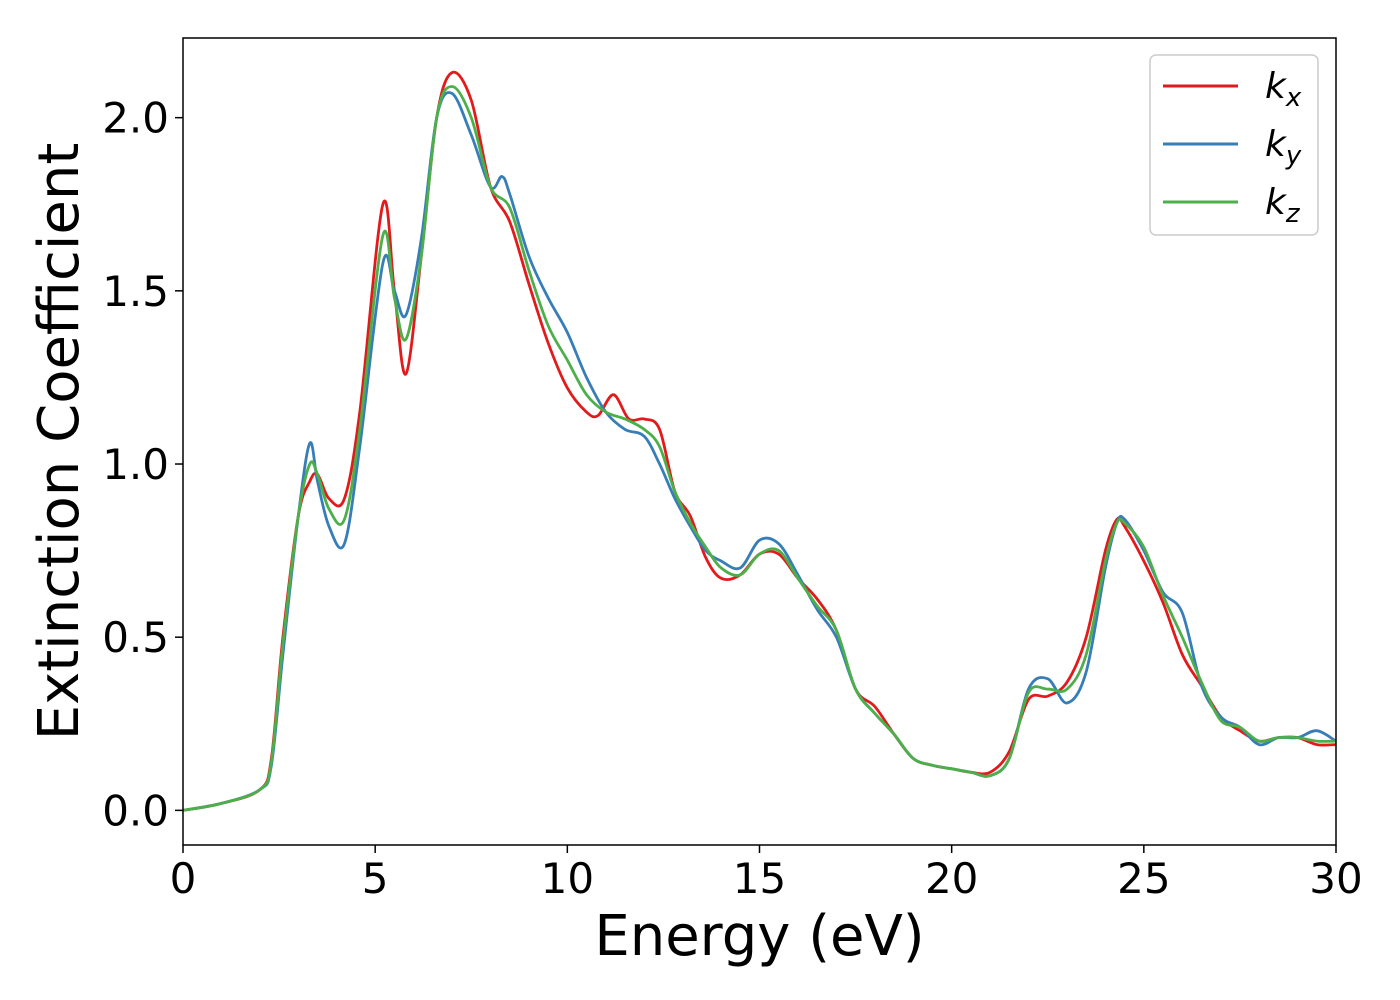 The image size is (1400, 1000). Describe the element at coordinates (135, 291) in the screenshot. I see `y-tick-label: 1.5` at that location.